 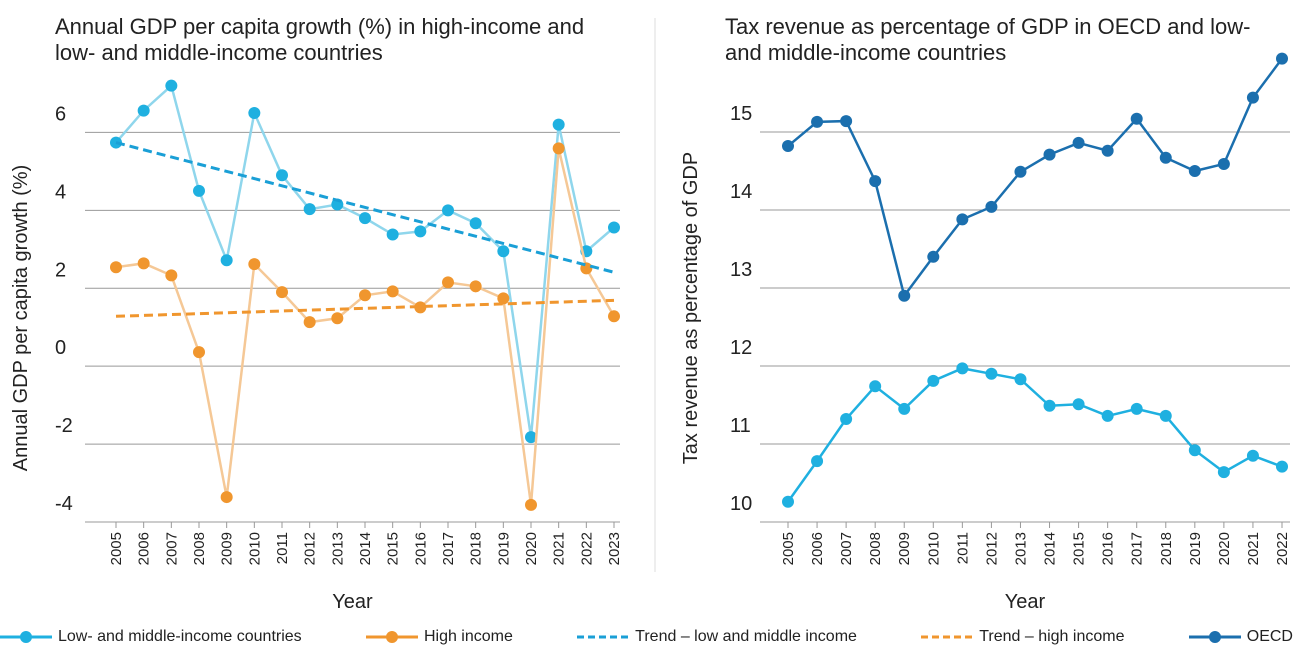 I want to click on legend-label: Low- and middle-income countries, so click(x=180, y=636).